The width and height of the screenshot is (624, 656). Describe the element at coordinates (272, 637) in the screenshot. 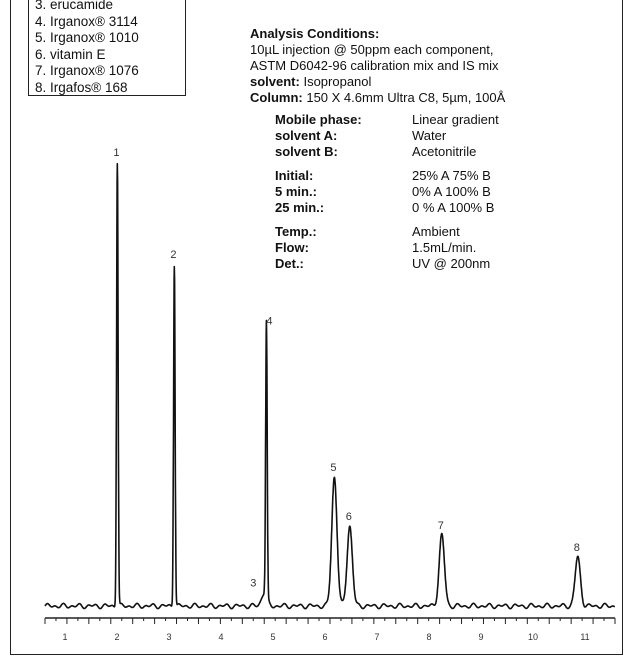

I see `x-tick-label: 5` at that location.